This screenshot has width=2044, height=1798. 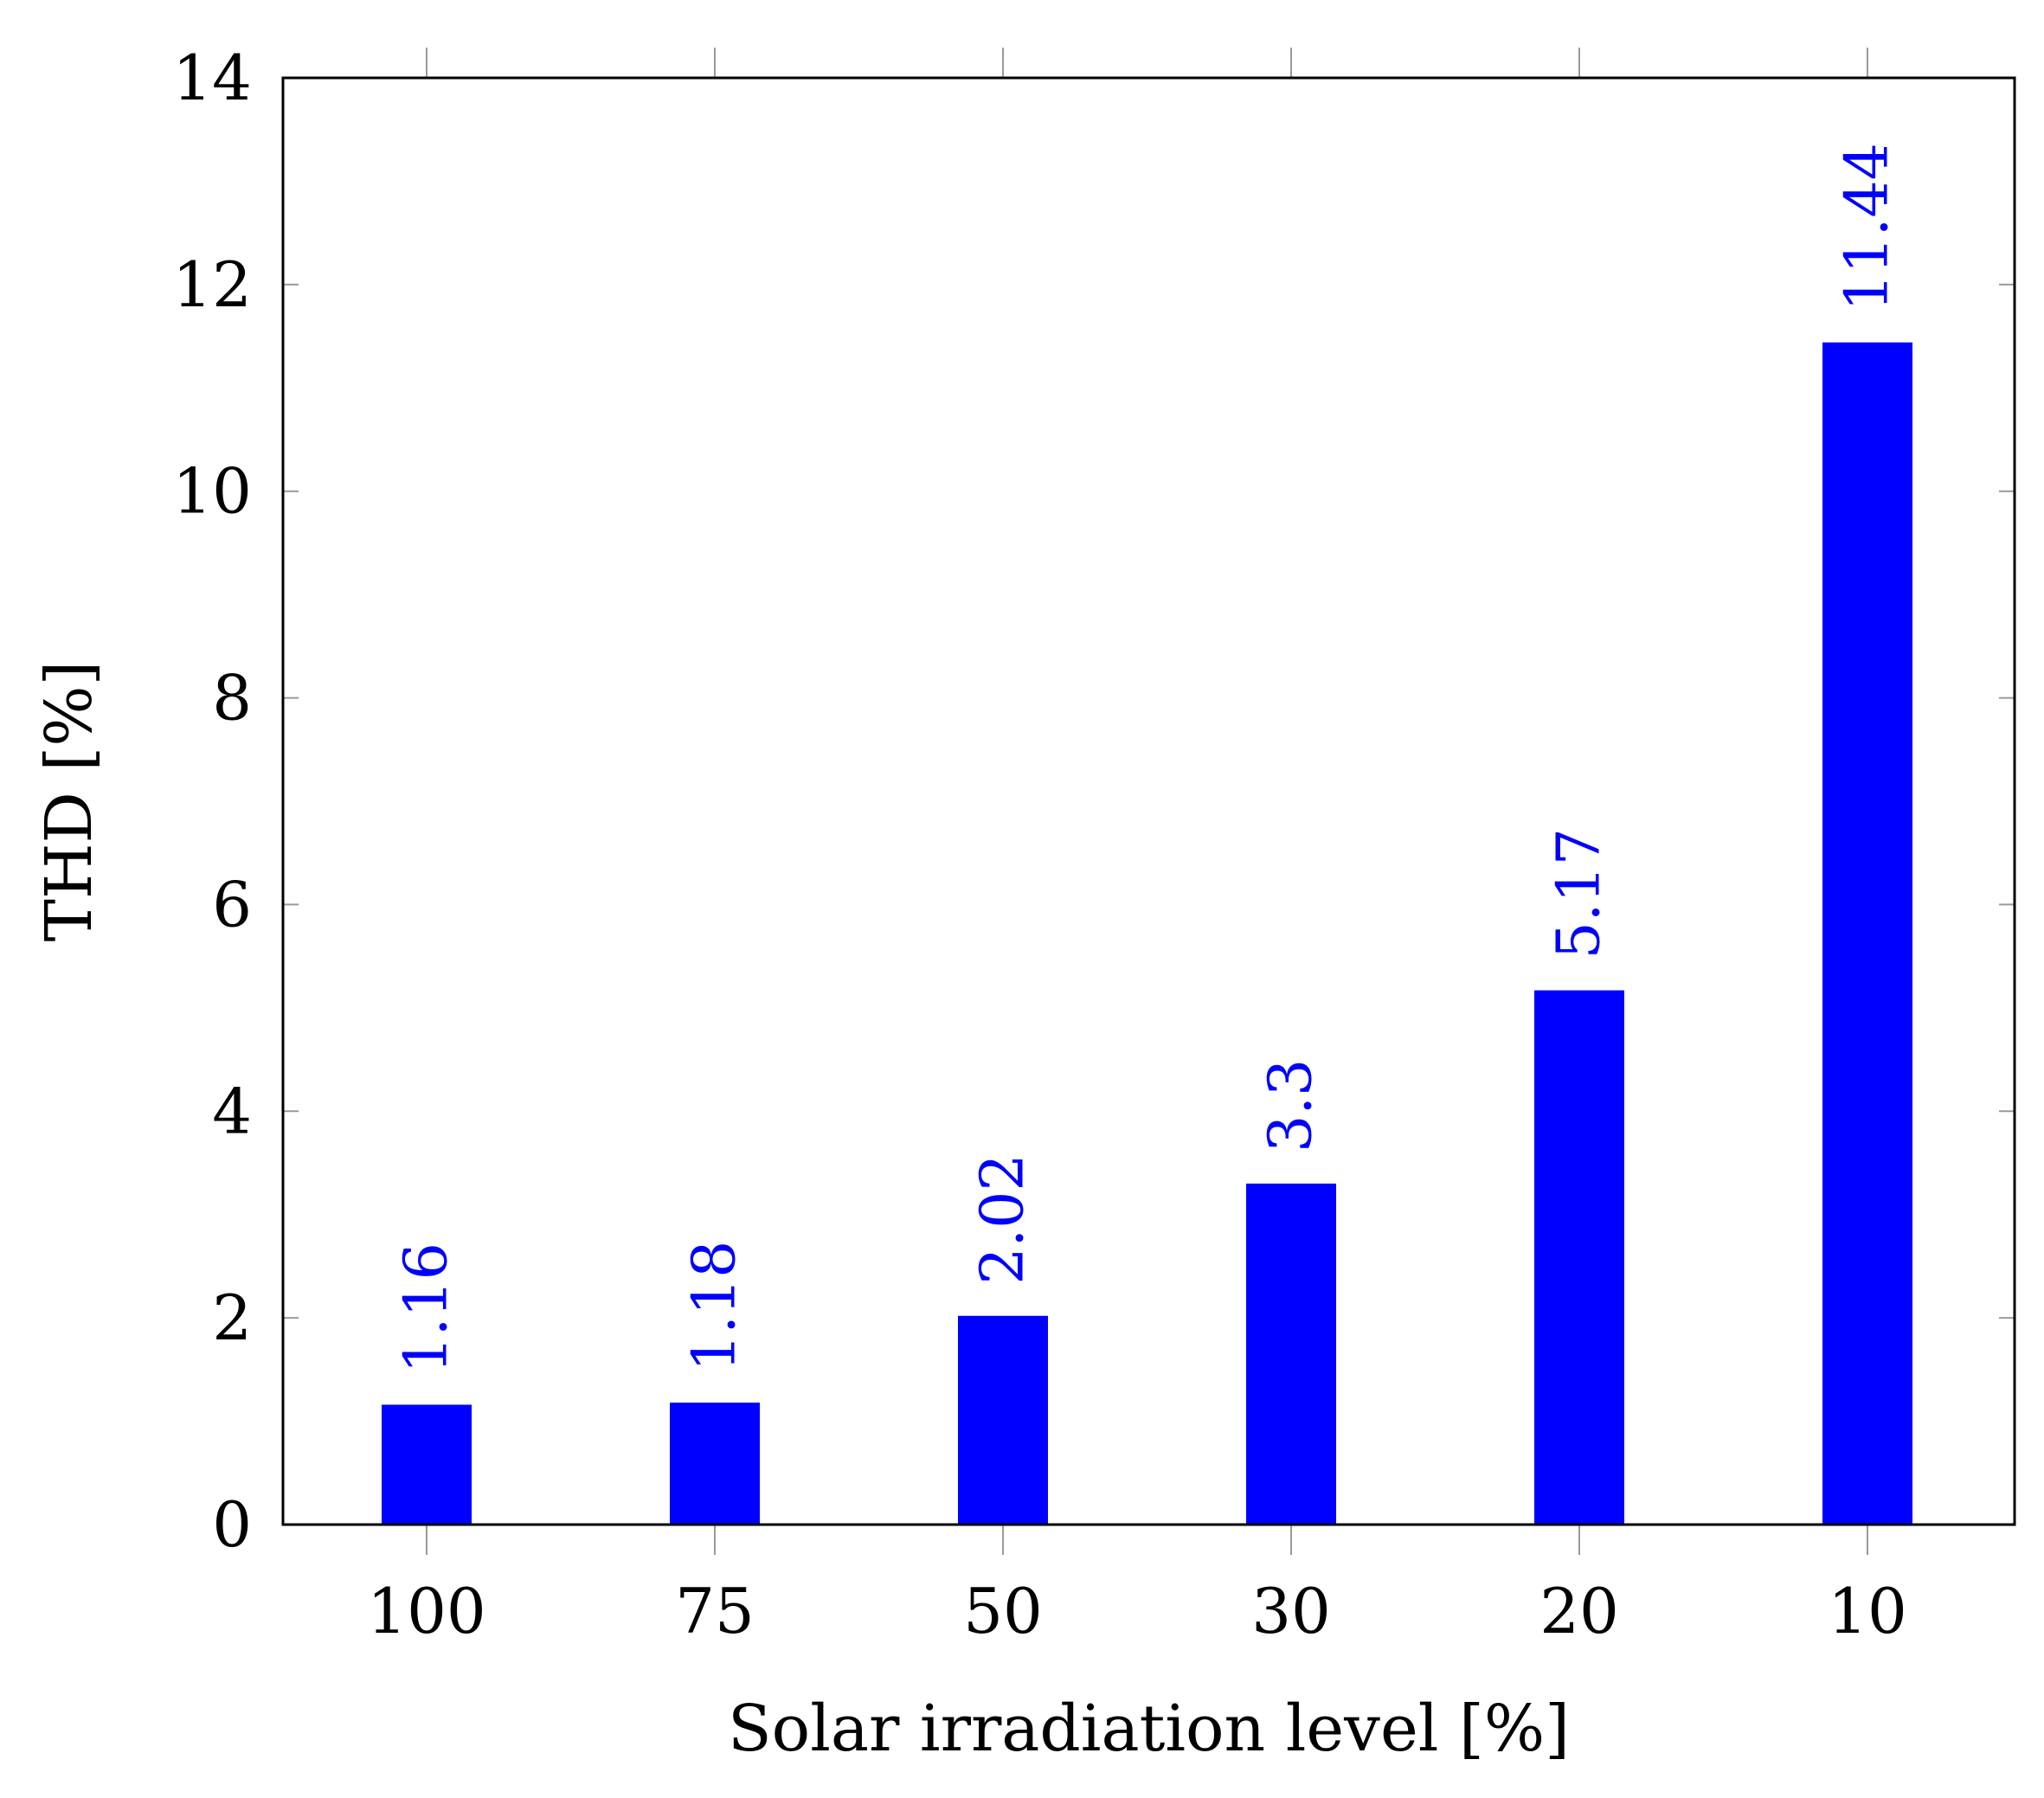 I want to click on bar-value-label-75: 1.18, so click(x=715, y=1306).